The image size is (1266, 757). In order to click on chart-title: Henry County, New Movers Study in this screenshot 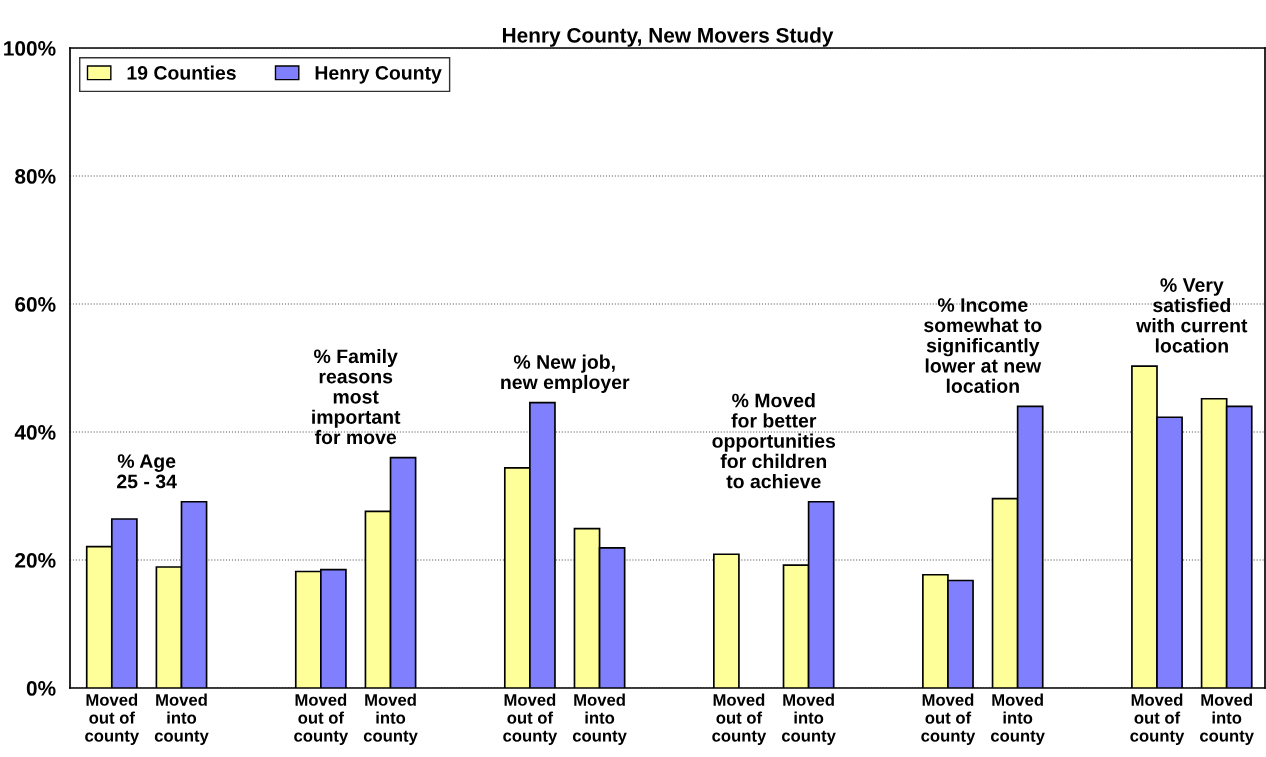, I will do `click(668, 37)`.